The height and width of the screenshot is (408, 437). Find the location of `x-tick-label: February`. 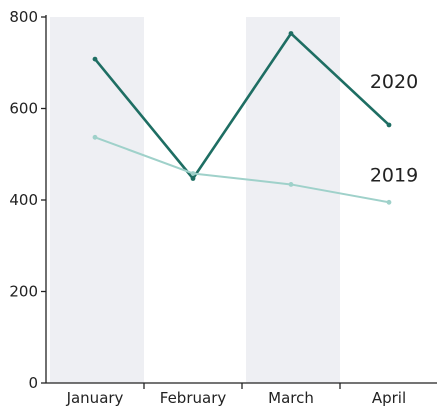

x-tick-label: February is located at coordinates (193, 398).